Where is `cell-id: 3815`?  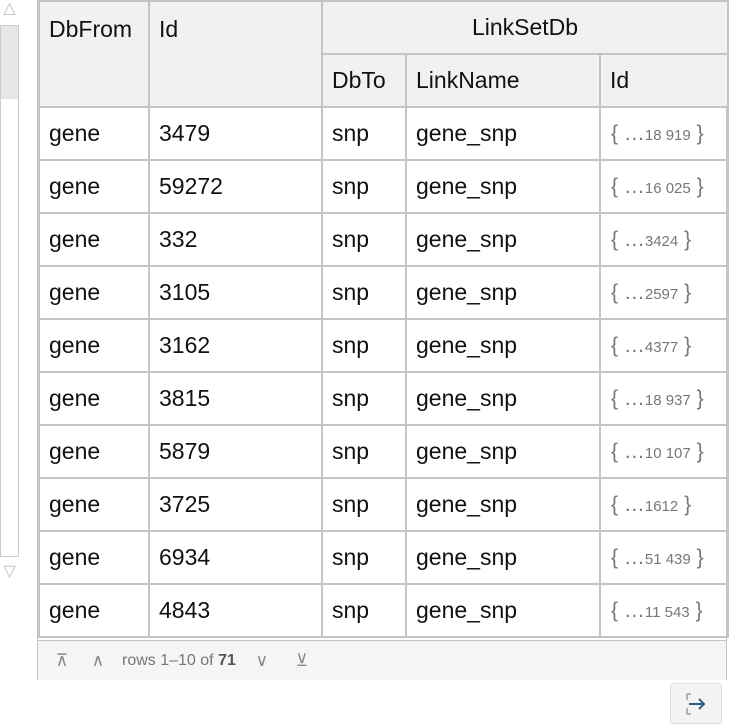 cell-id: 3815 is located at coordinates (235, 398).